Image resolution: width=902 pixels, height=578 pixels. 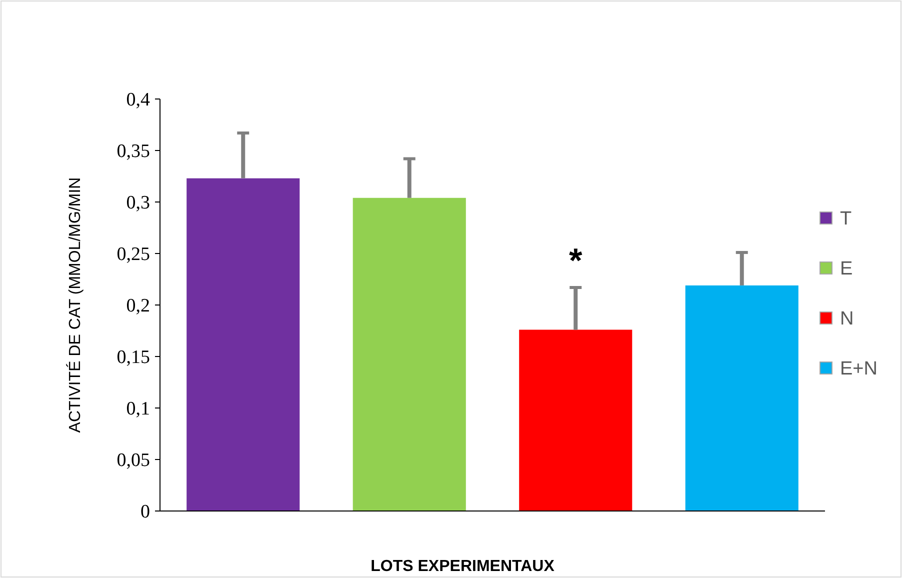 I want to click on legend-label: E+N, so click(x=859, y=369).